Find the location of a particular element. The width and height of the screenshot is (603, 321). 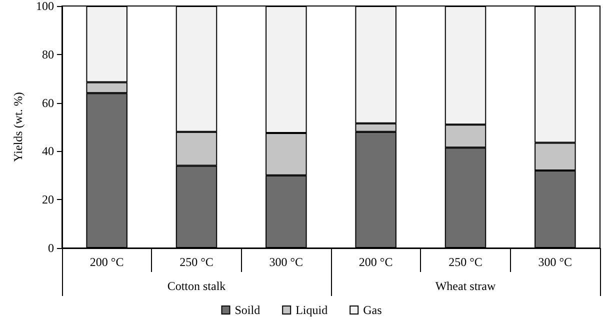

legend-label: Soild is located at coordinates (247, 310).